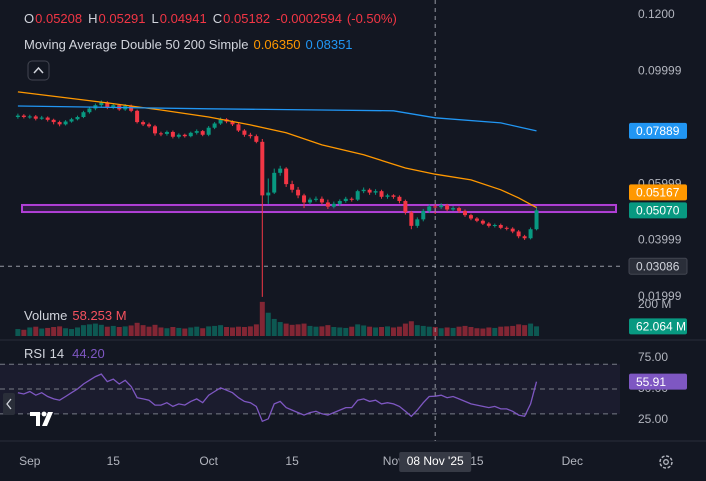  I want to click on indicator-name: Moving Average Double 50 200 Simple, so click(136, 44).